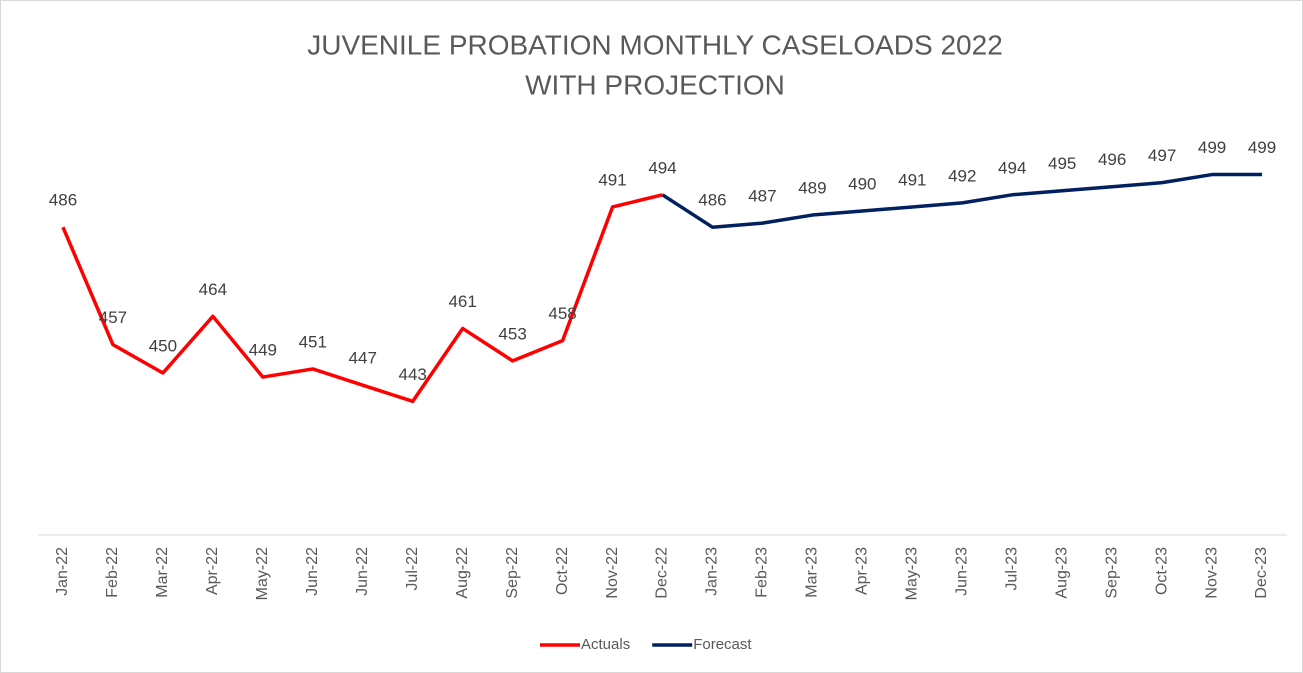  Describe the element at coordinates (1111, 573) in the screenshot. I see `x-tick-label: Sep-23` at that location.